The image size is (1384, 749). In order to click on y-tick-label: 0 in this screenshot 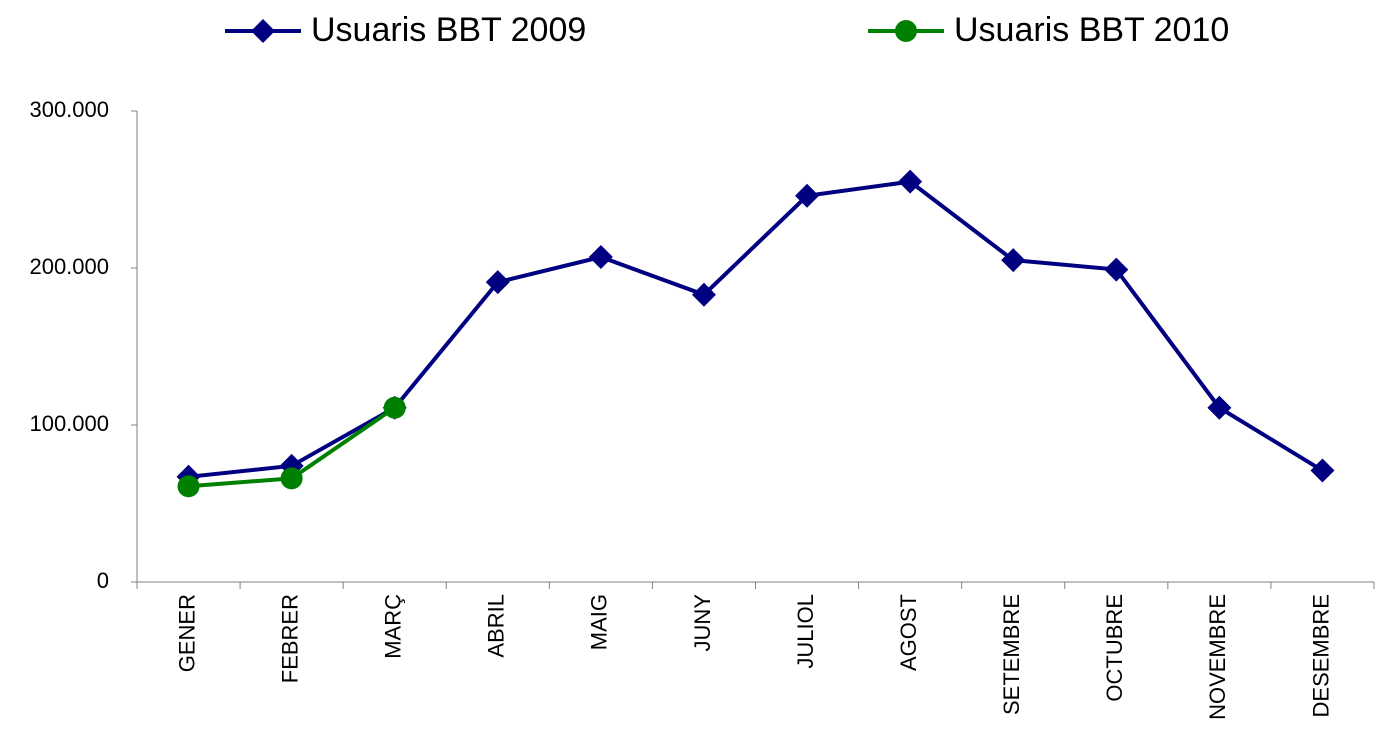, I will do `click(103, 580)`.